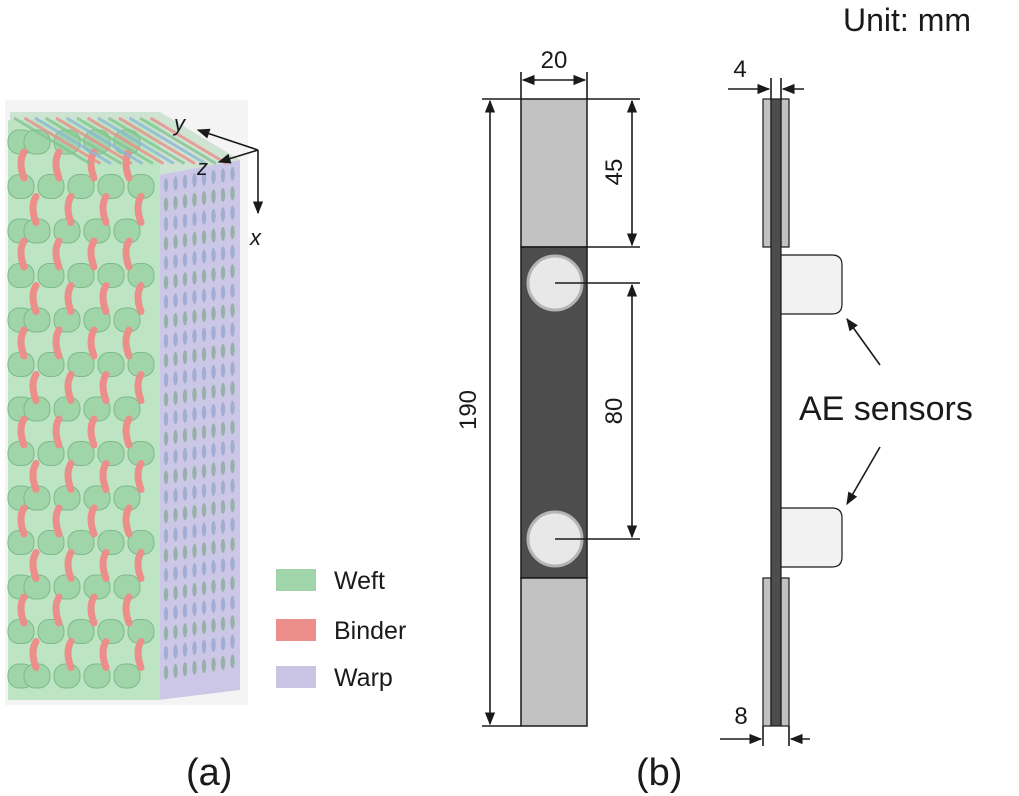  What do you see at coordinates (296, 677) in the screenshot?
I see `legend-swatch-warp` at bounding box center [296, 677].